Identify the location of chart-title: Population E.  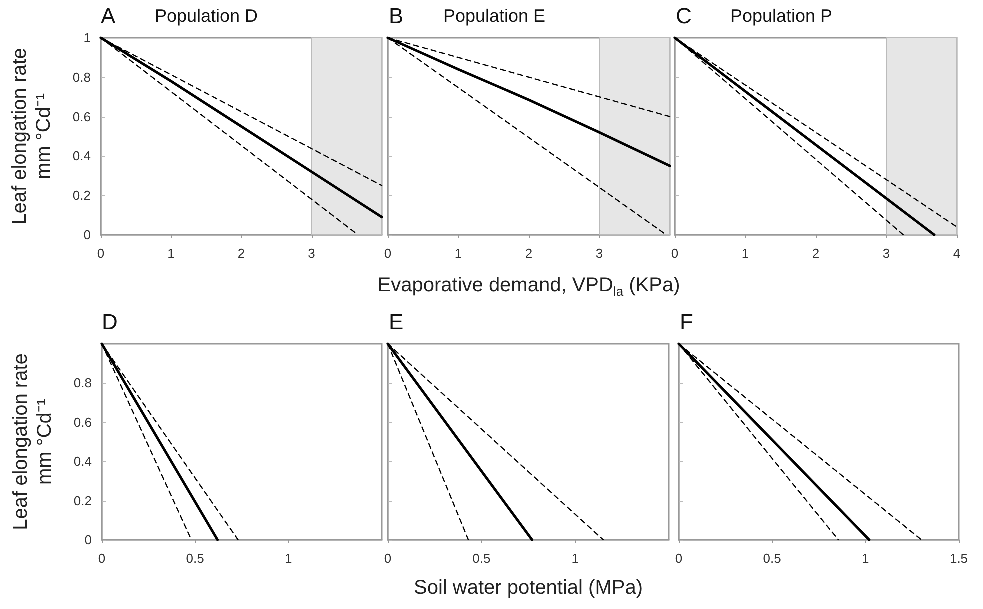
(494, 16).